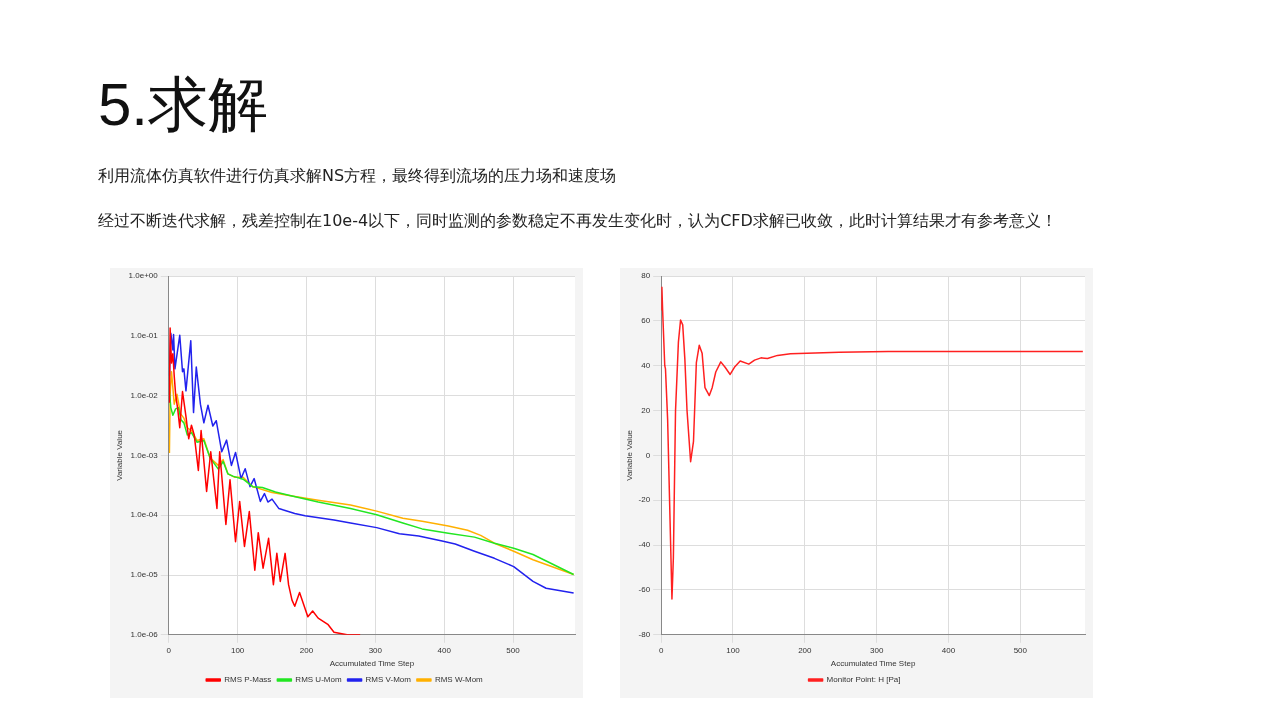 This screenshot has width=1280, height=720. Describe the element at coordinates (648, 455) in the screenshot. I see `y-tick-label: 0` at that location.